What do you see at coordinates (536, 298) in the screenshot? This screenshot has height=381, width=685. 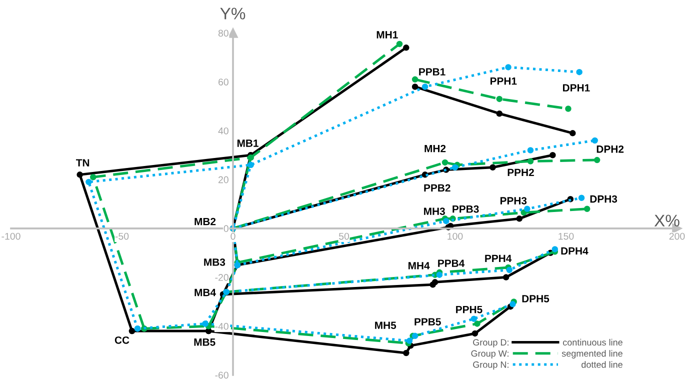 I see `annotation: DPH5` at bounding box center [536, 298].